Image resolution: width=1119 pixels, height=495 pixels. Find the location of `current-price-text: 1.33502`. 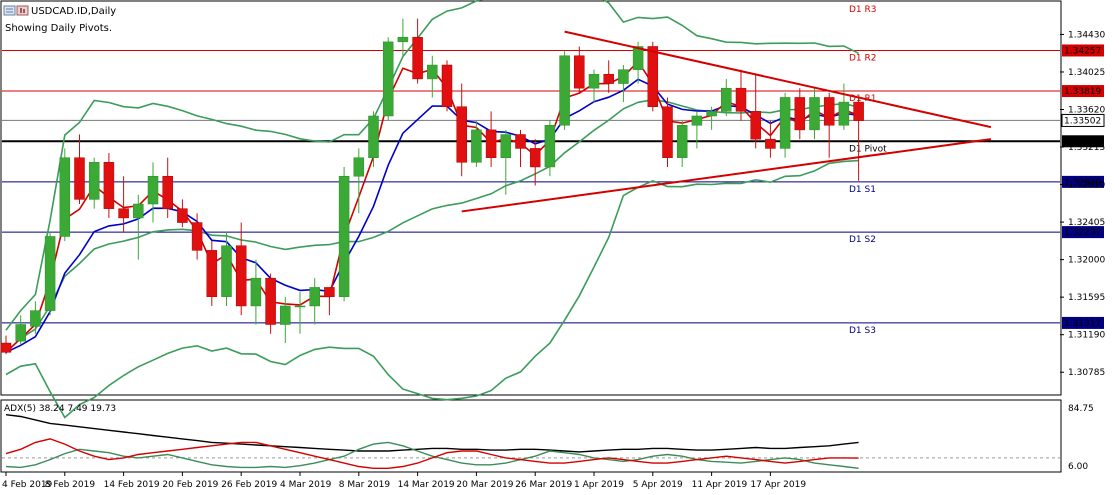

current-price-text: 1.33502 is located at coordinates (1082, 121).